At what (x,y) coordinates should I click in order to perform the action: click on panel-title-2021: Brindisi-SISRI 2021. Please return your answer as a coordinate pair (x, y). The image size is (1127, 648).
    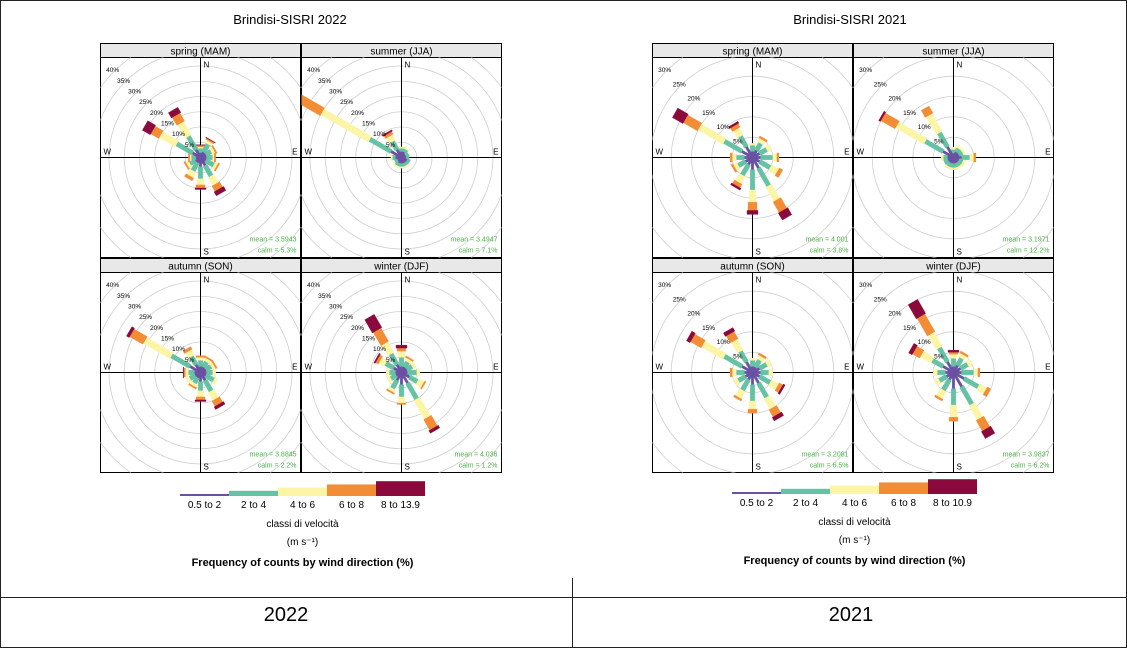
    Looking at the image, I should click on (850, 19).